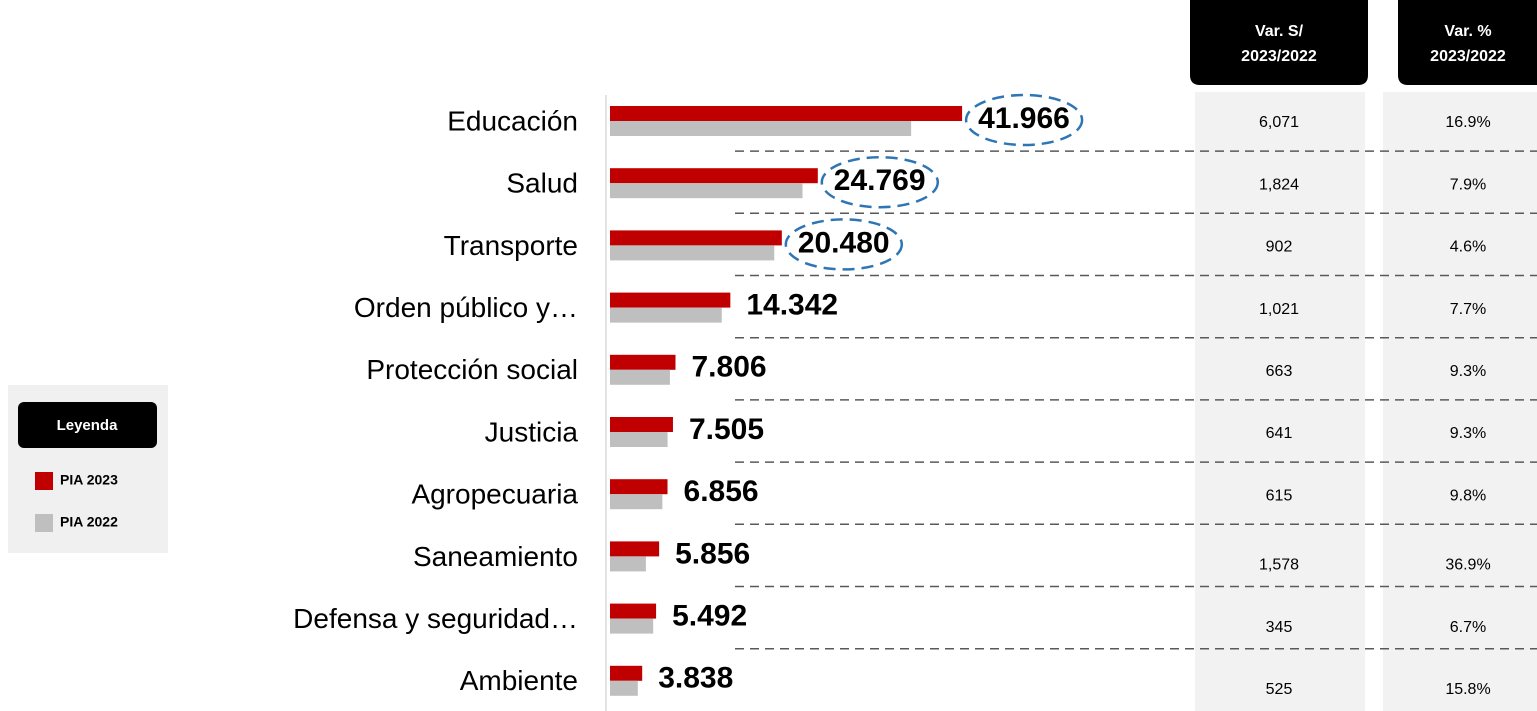 This screenshot has height=711, width=1537. I want to click on data-label: 20.480, so click(844, 242).